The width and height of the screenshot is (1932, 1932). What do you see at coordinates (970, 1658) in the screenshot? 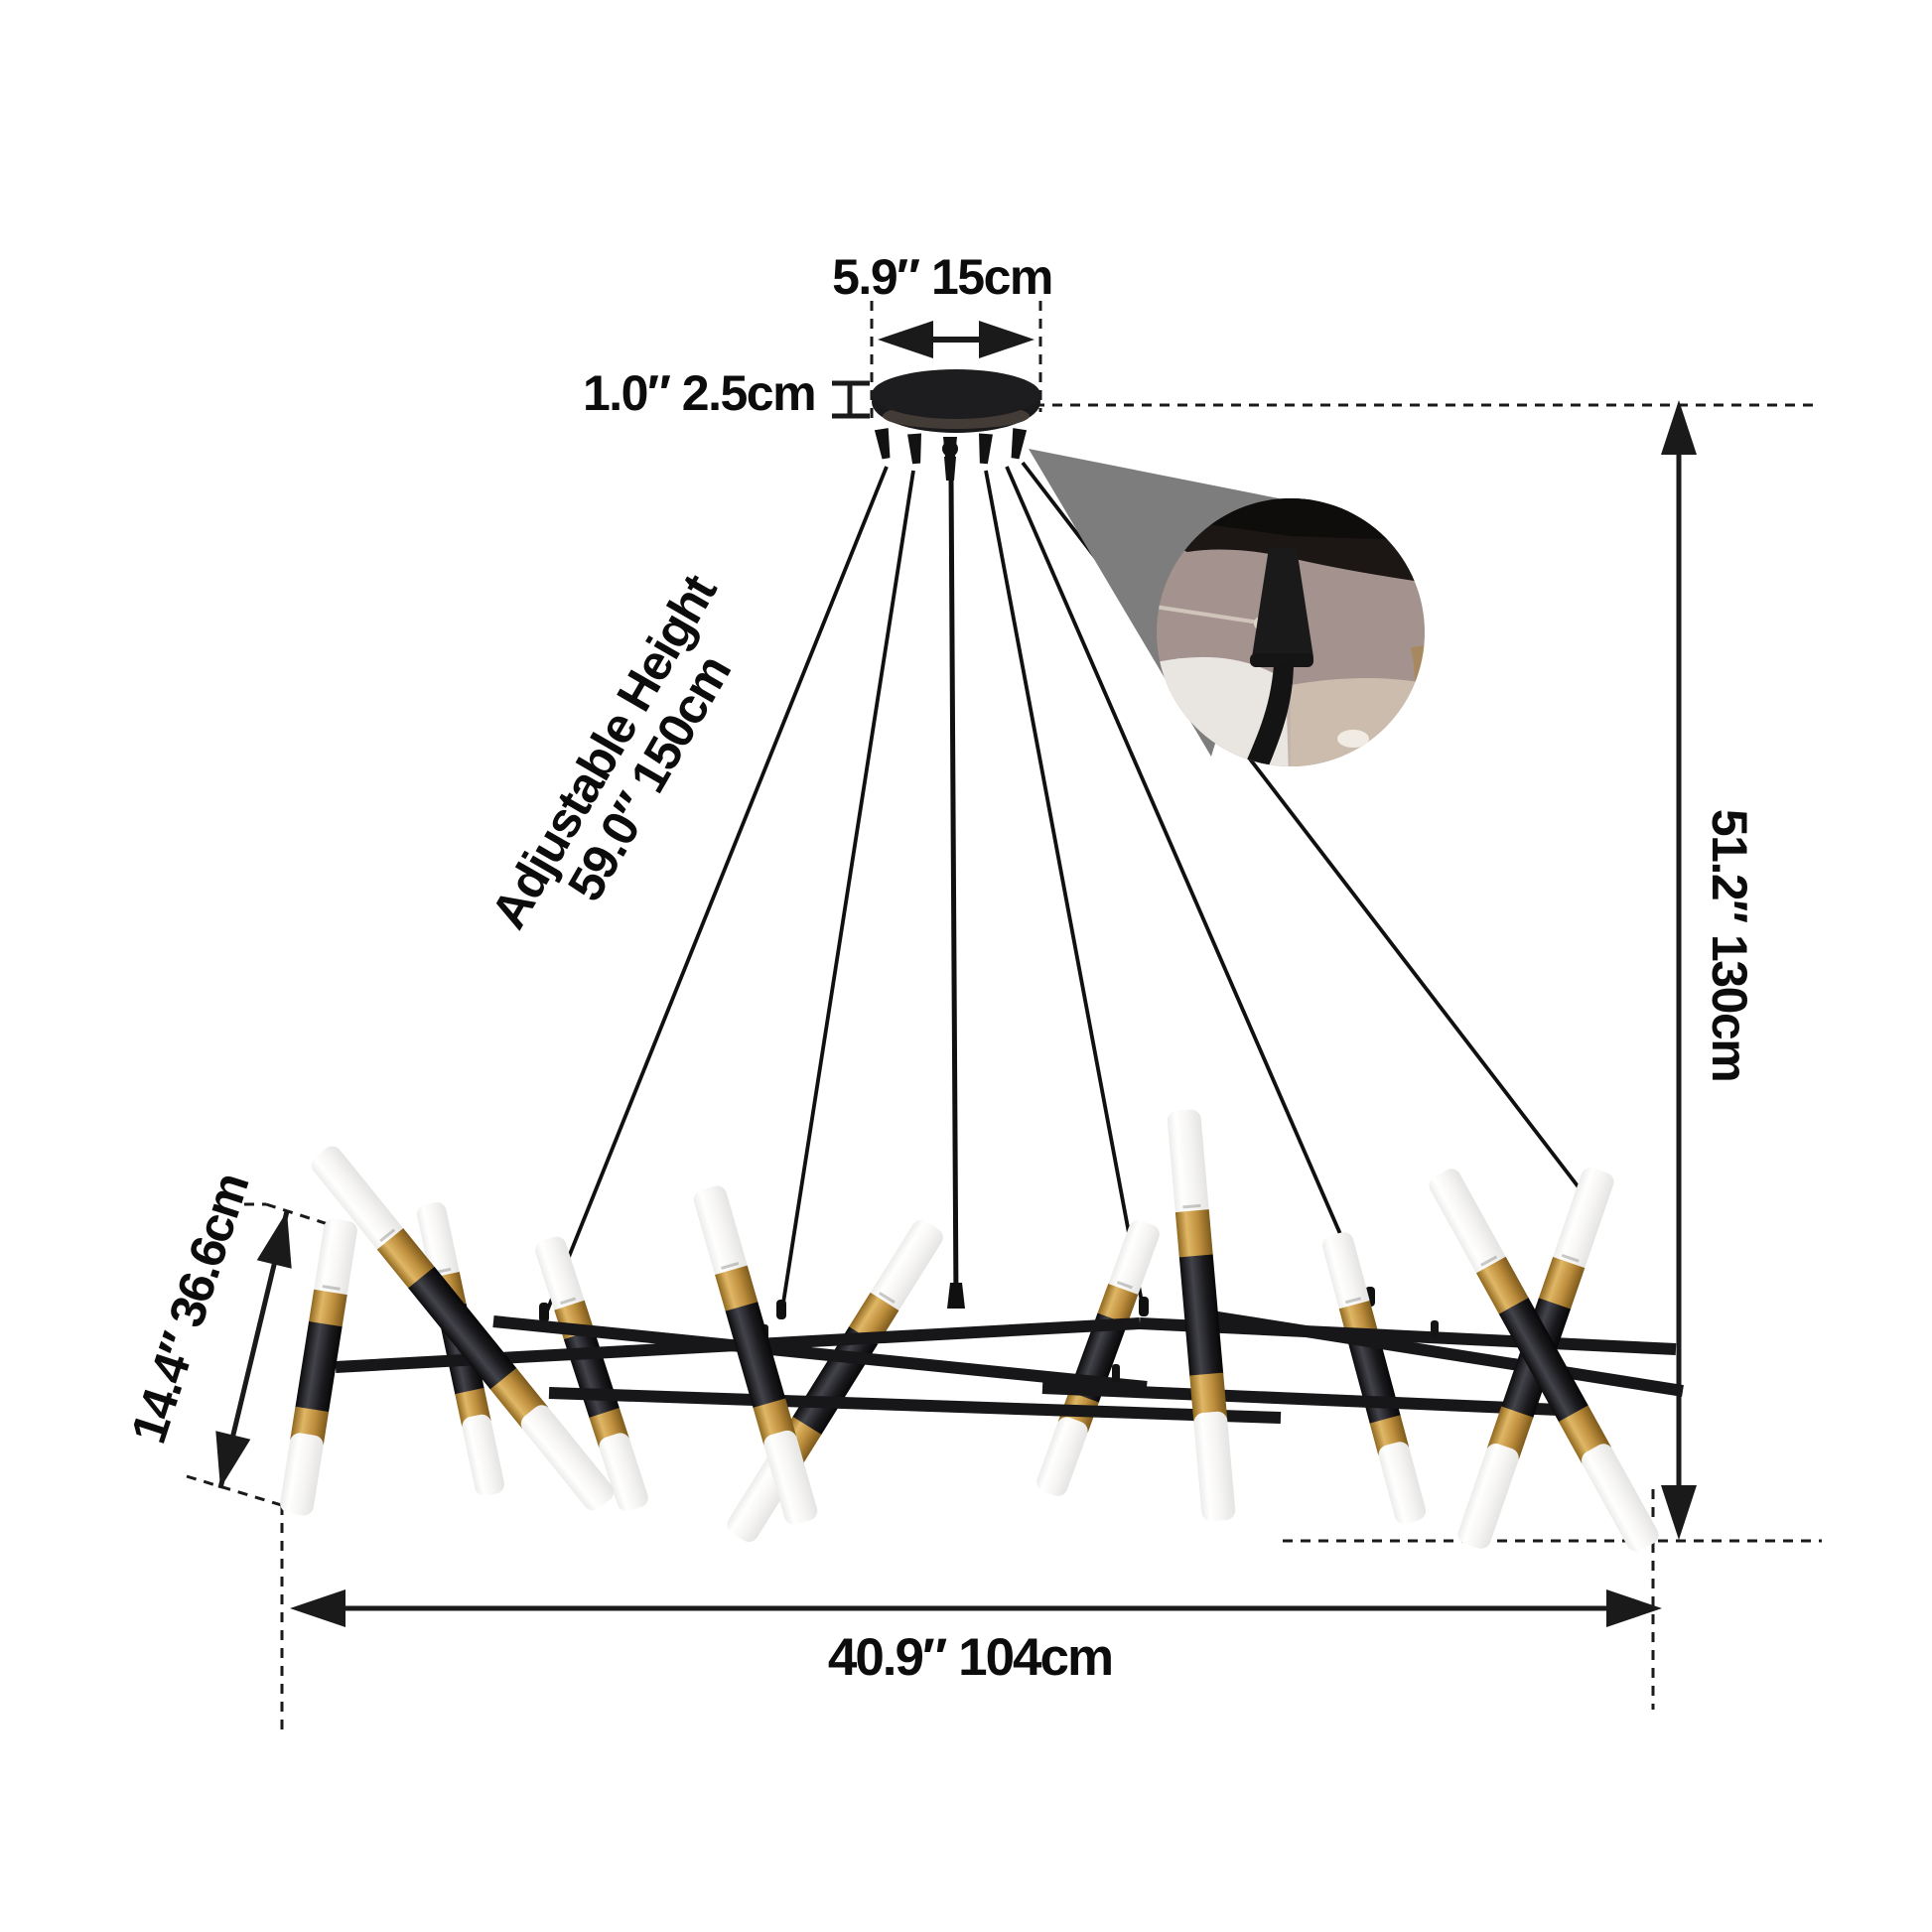
I see `svg-text: 40.9″ 104cm` at bounding box center [970, 1658].